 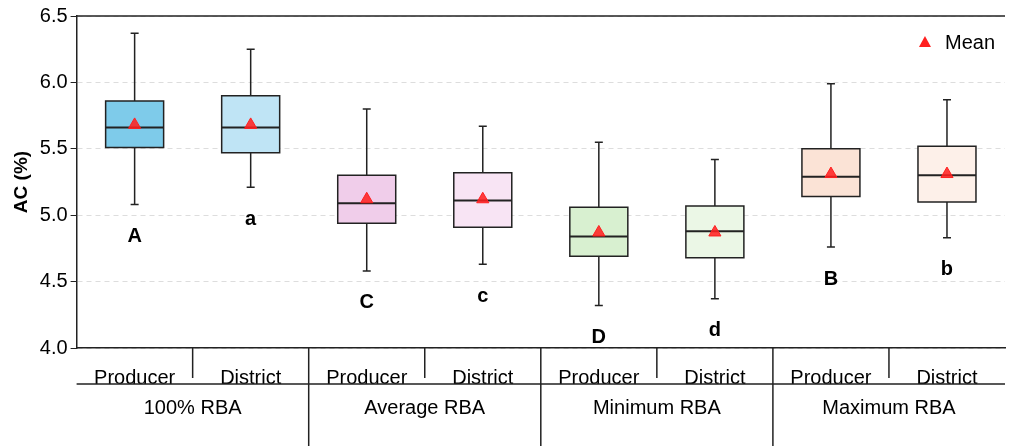 What do you see at coordinates (425, 406) in the screenshot?
I see `text: Average RBA` at bounding box center [425, 406].